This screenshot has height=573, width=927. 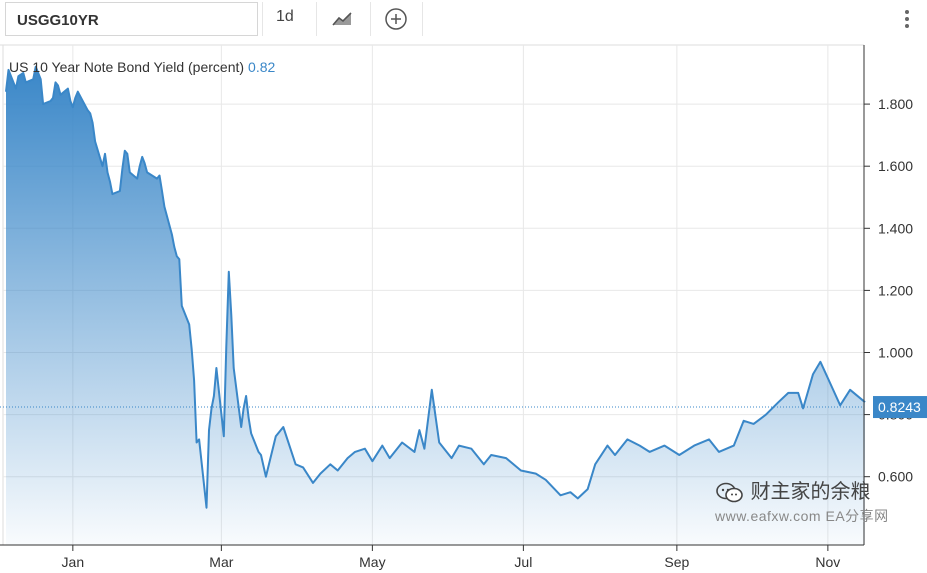 I want to click on symbol-input: USGG10YR, so click(x=131, y=19).